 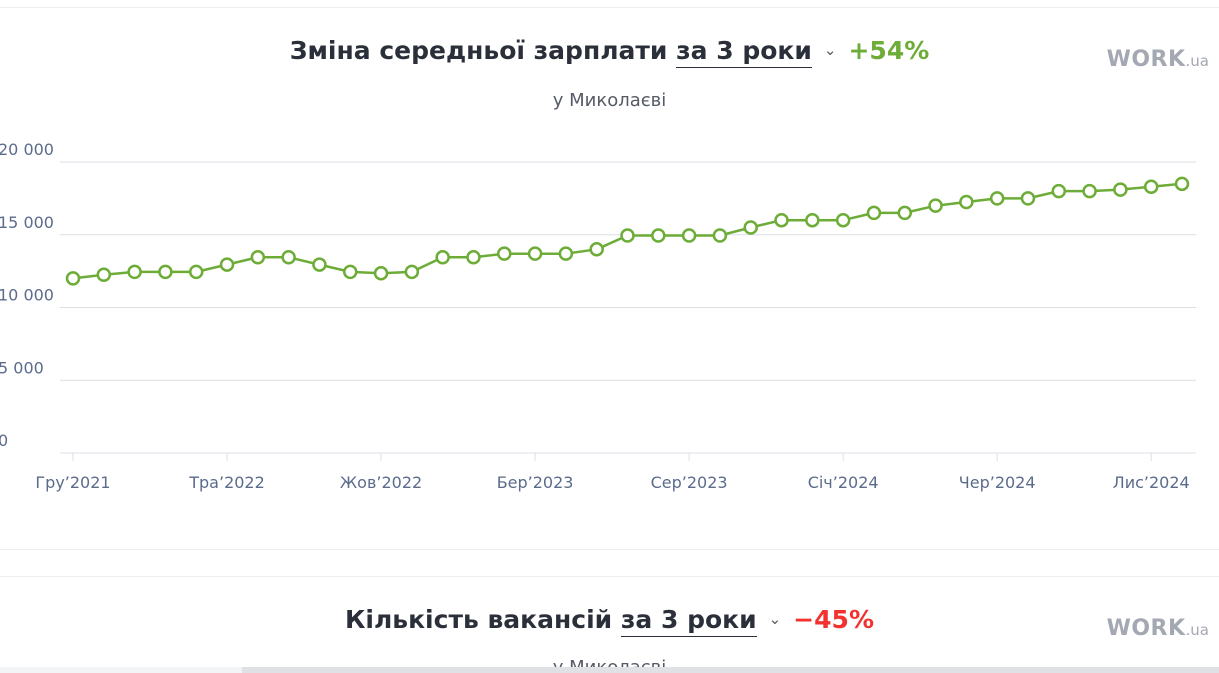 What do you see at coordinates (609, 670) in the screenshot?
I see `horizontal-scrollbar-track` at bounding box center [609, 670].